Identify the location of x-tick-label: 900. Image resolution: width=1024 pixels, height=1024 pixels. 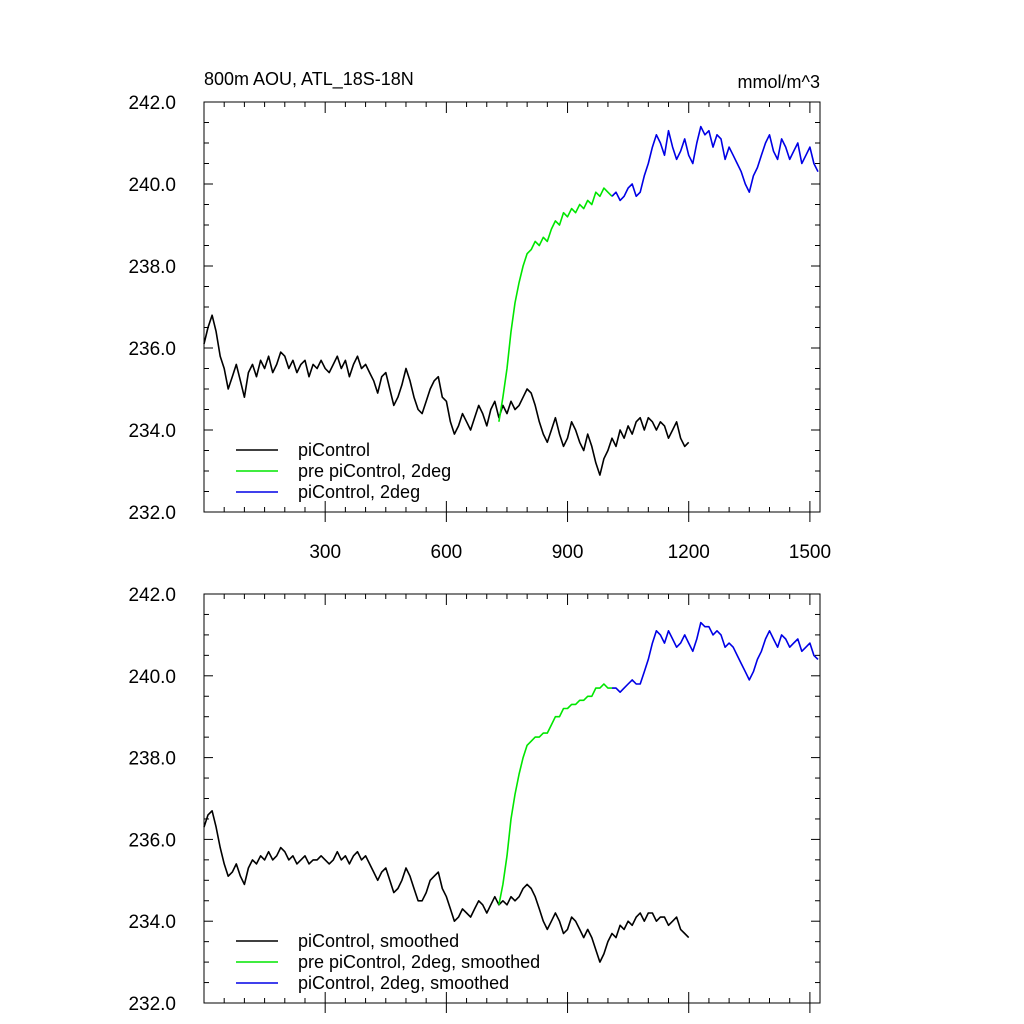
(568, 552).